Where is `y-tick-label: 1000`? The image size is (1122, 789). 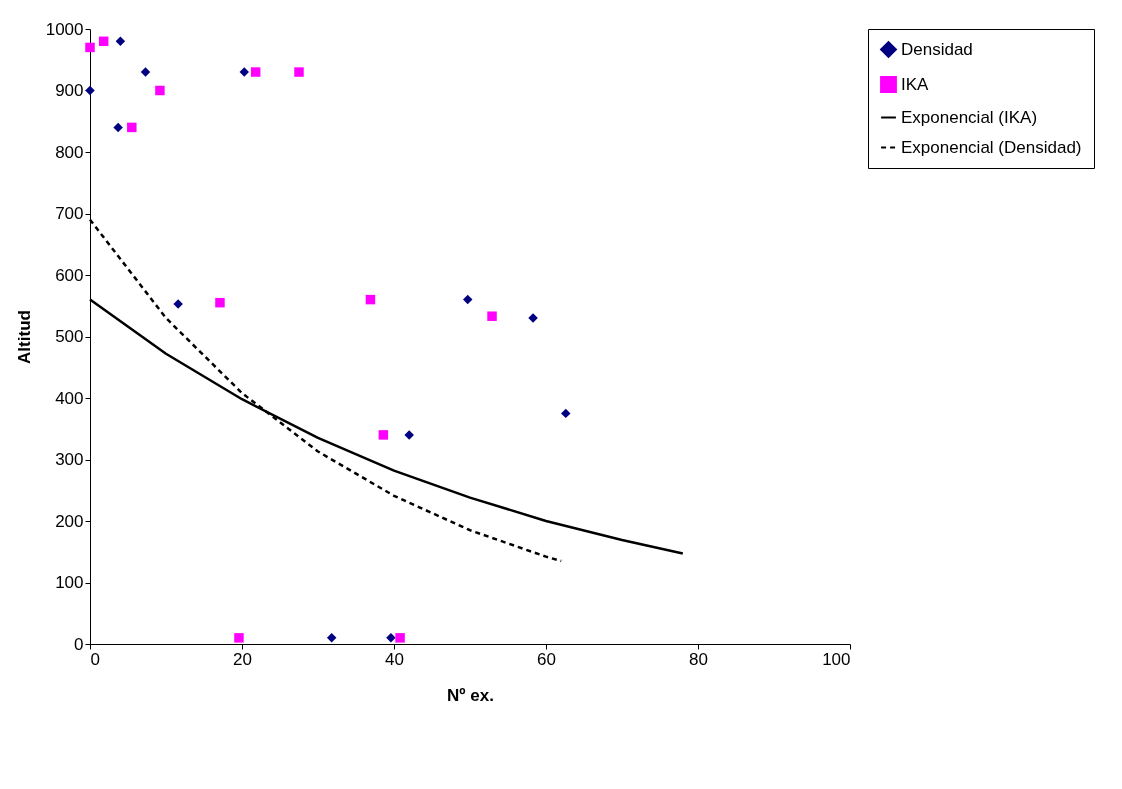
y-tick-label: 1000 is located at coordinates (64, 29).